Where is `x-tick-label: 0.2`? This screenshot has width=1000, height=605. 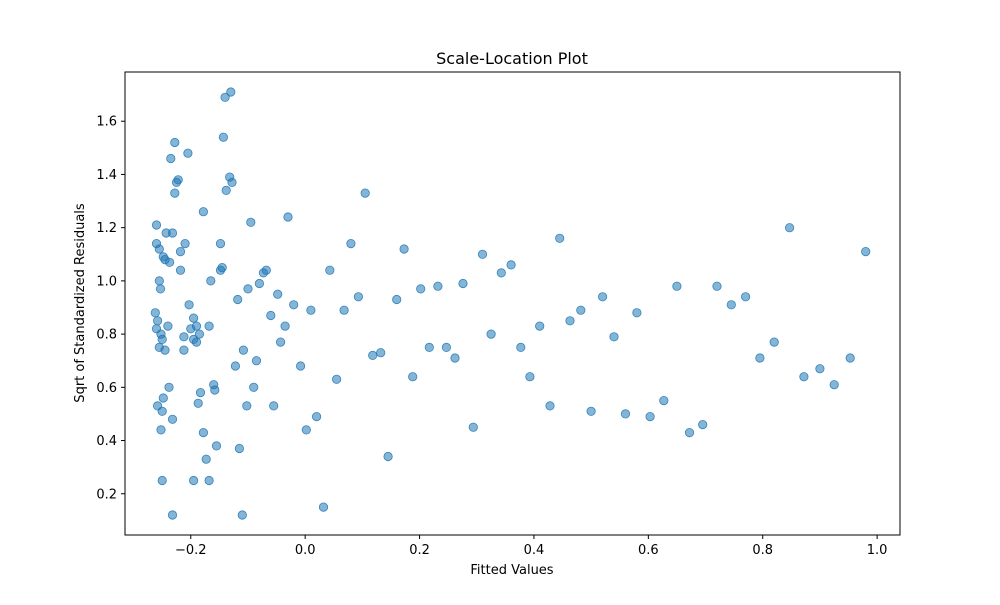 x-tick-label: 0.2 is located at coordinates (419, 550).